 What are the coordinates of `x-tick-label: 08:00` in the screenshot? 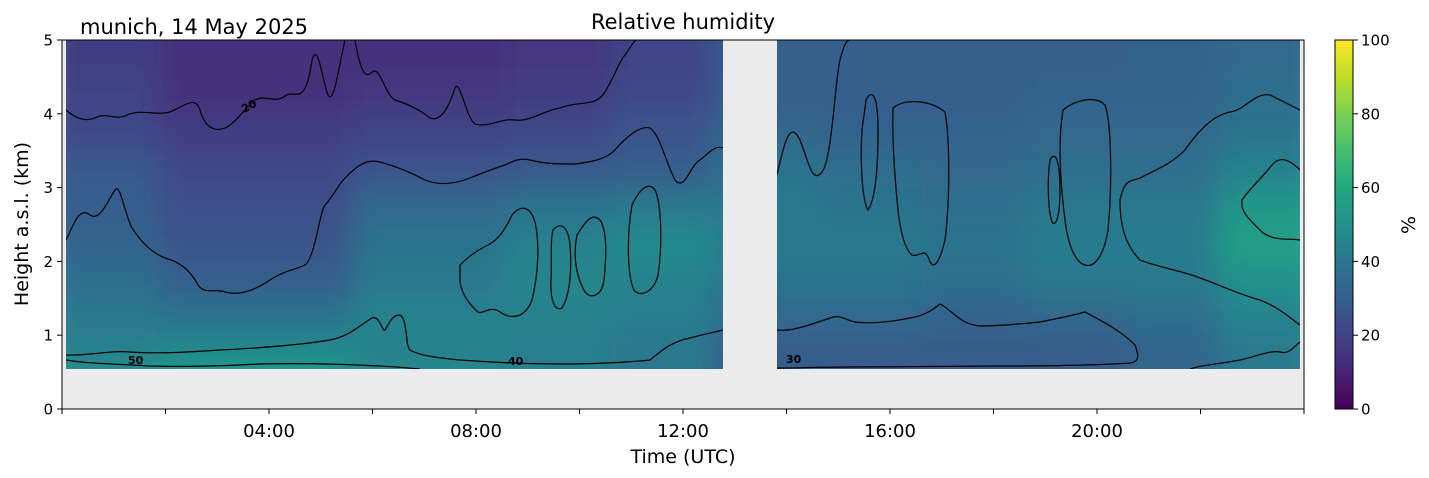 It's located at (476, 431).